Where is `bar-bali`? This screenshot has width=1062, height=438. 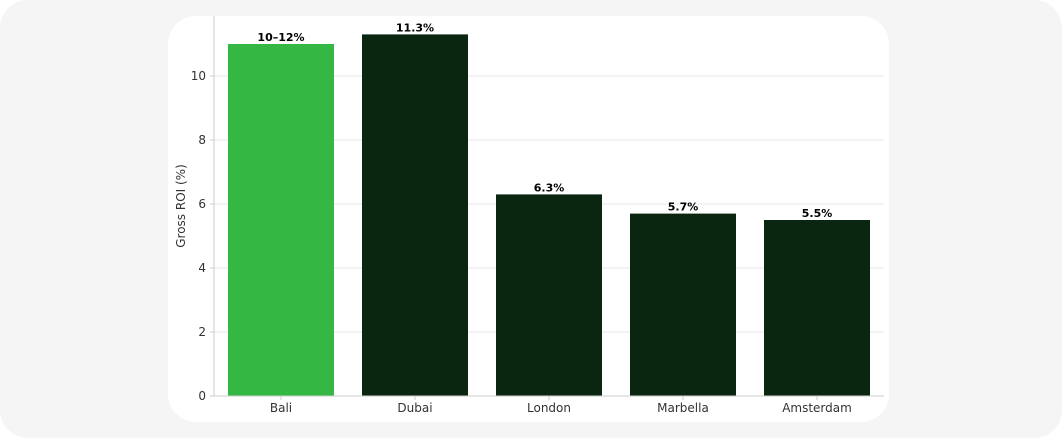
bar-bali is located at coordinates (281, 220).